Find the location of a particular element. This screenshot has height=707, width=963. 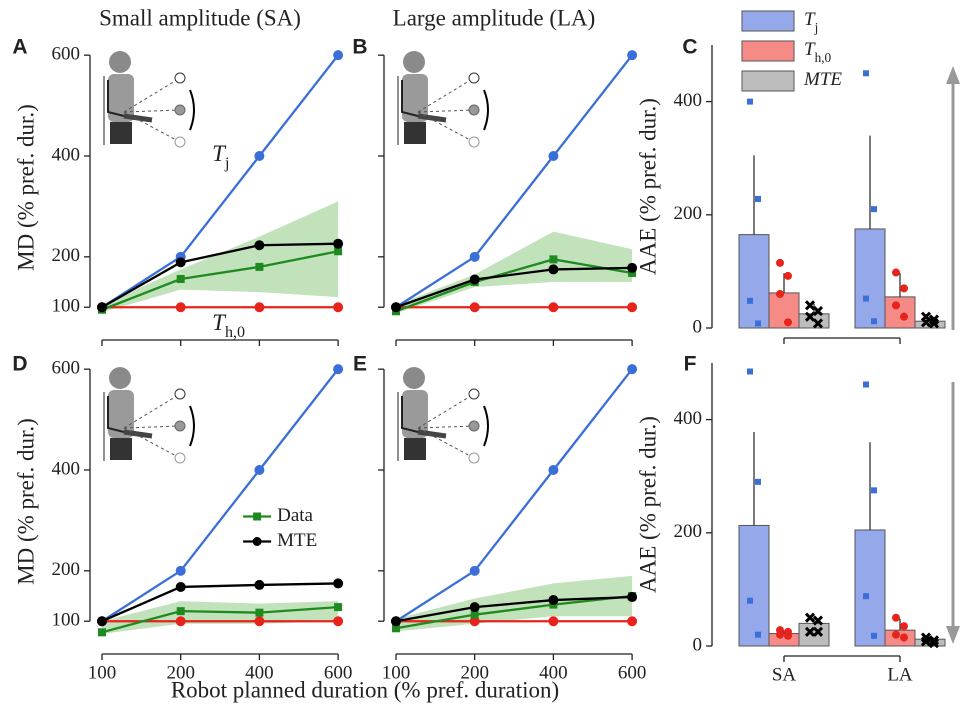

series-label: Th,0 is located at coordinates (228, 326).